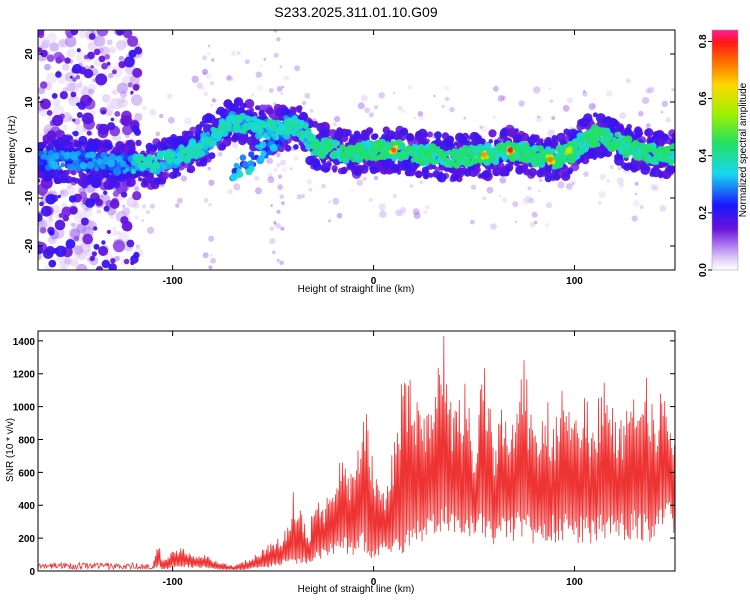 The height and width of the screenshot is (600, 750). I want to click on spectrogram-ylabel: Frequency (Hz), so click(12, 150).